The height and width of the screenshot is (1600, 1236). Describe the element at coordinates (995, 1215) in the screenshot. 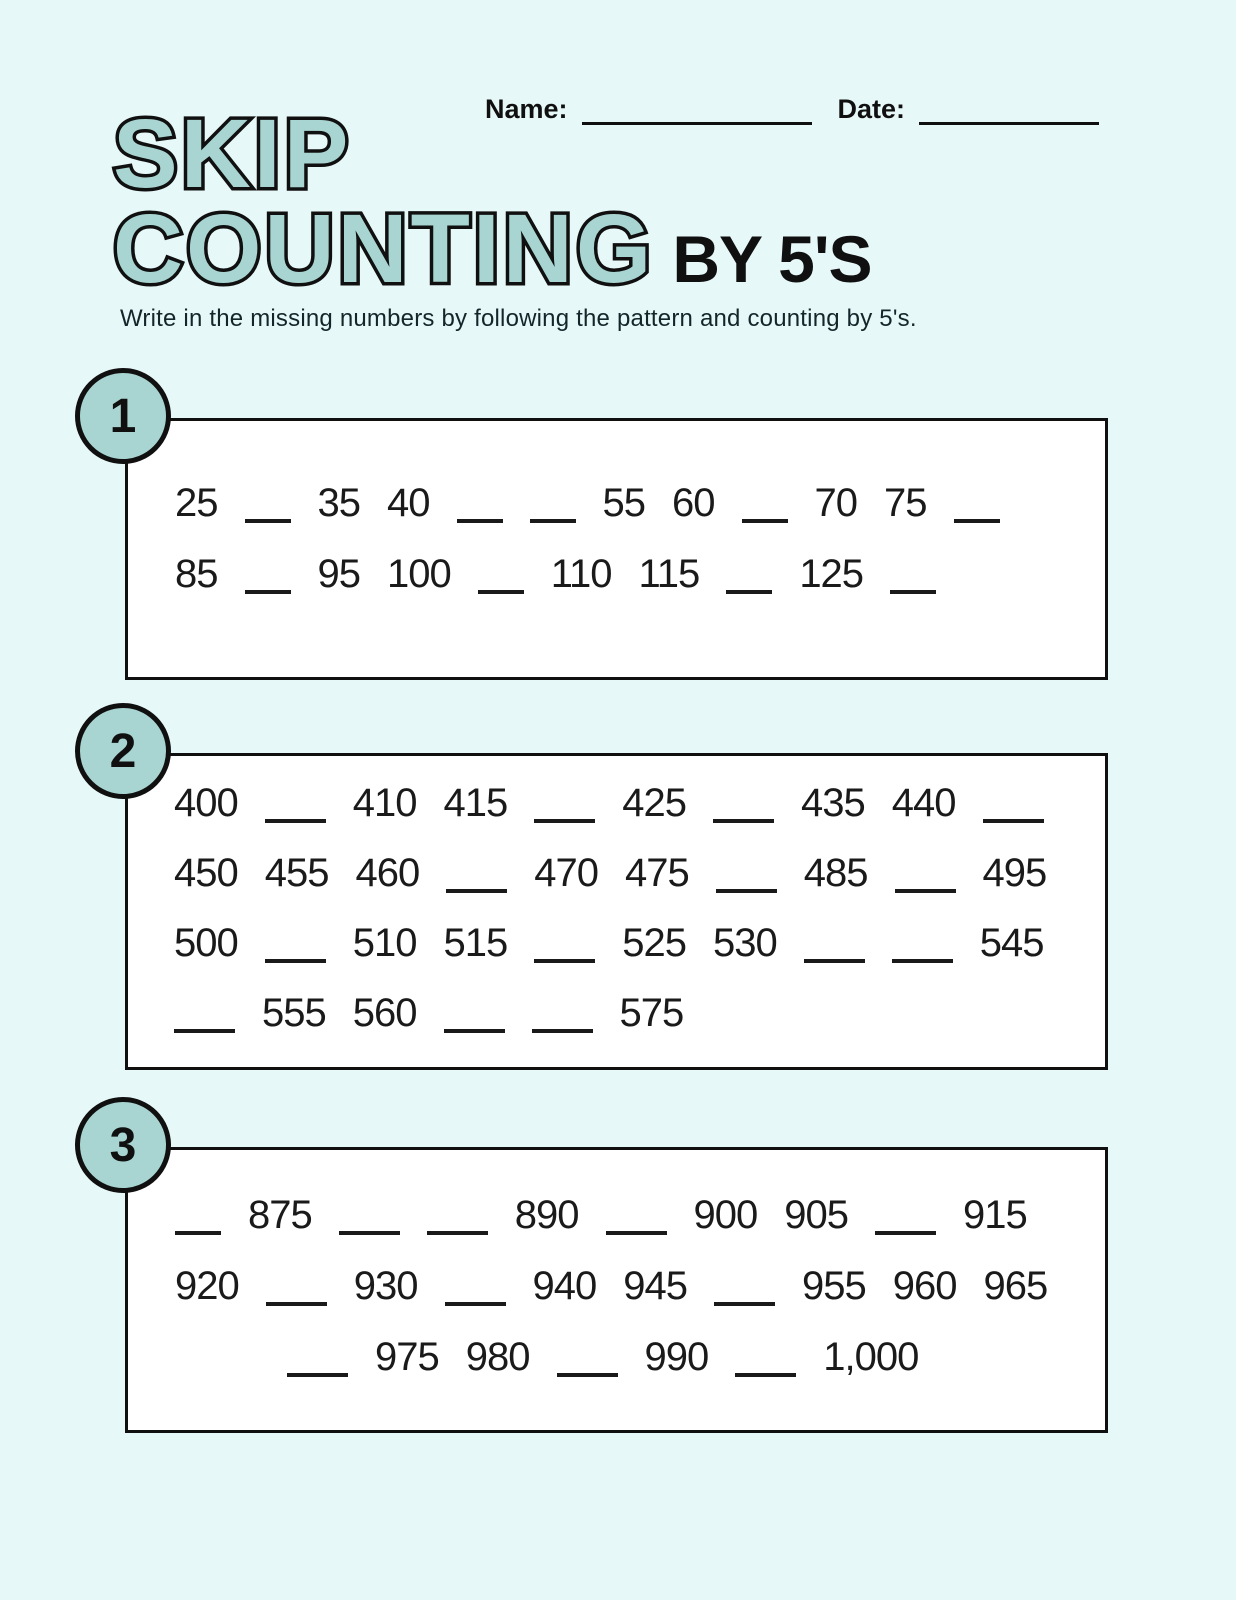

I see `number-value: 915` at that location.